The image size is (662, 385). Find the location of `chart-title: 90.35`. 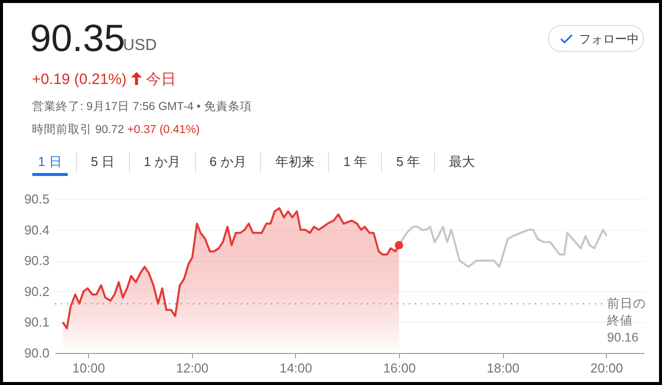

chart-title: 90.35 is located at coordinates (78, 39).